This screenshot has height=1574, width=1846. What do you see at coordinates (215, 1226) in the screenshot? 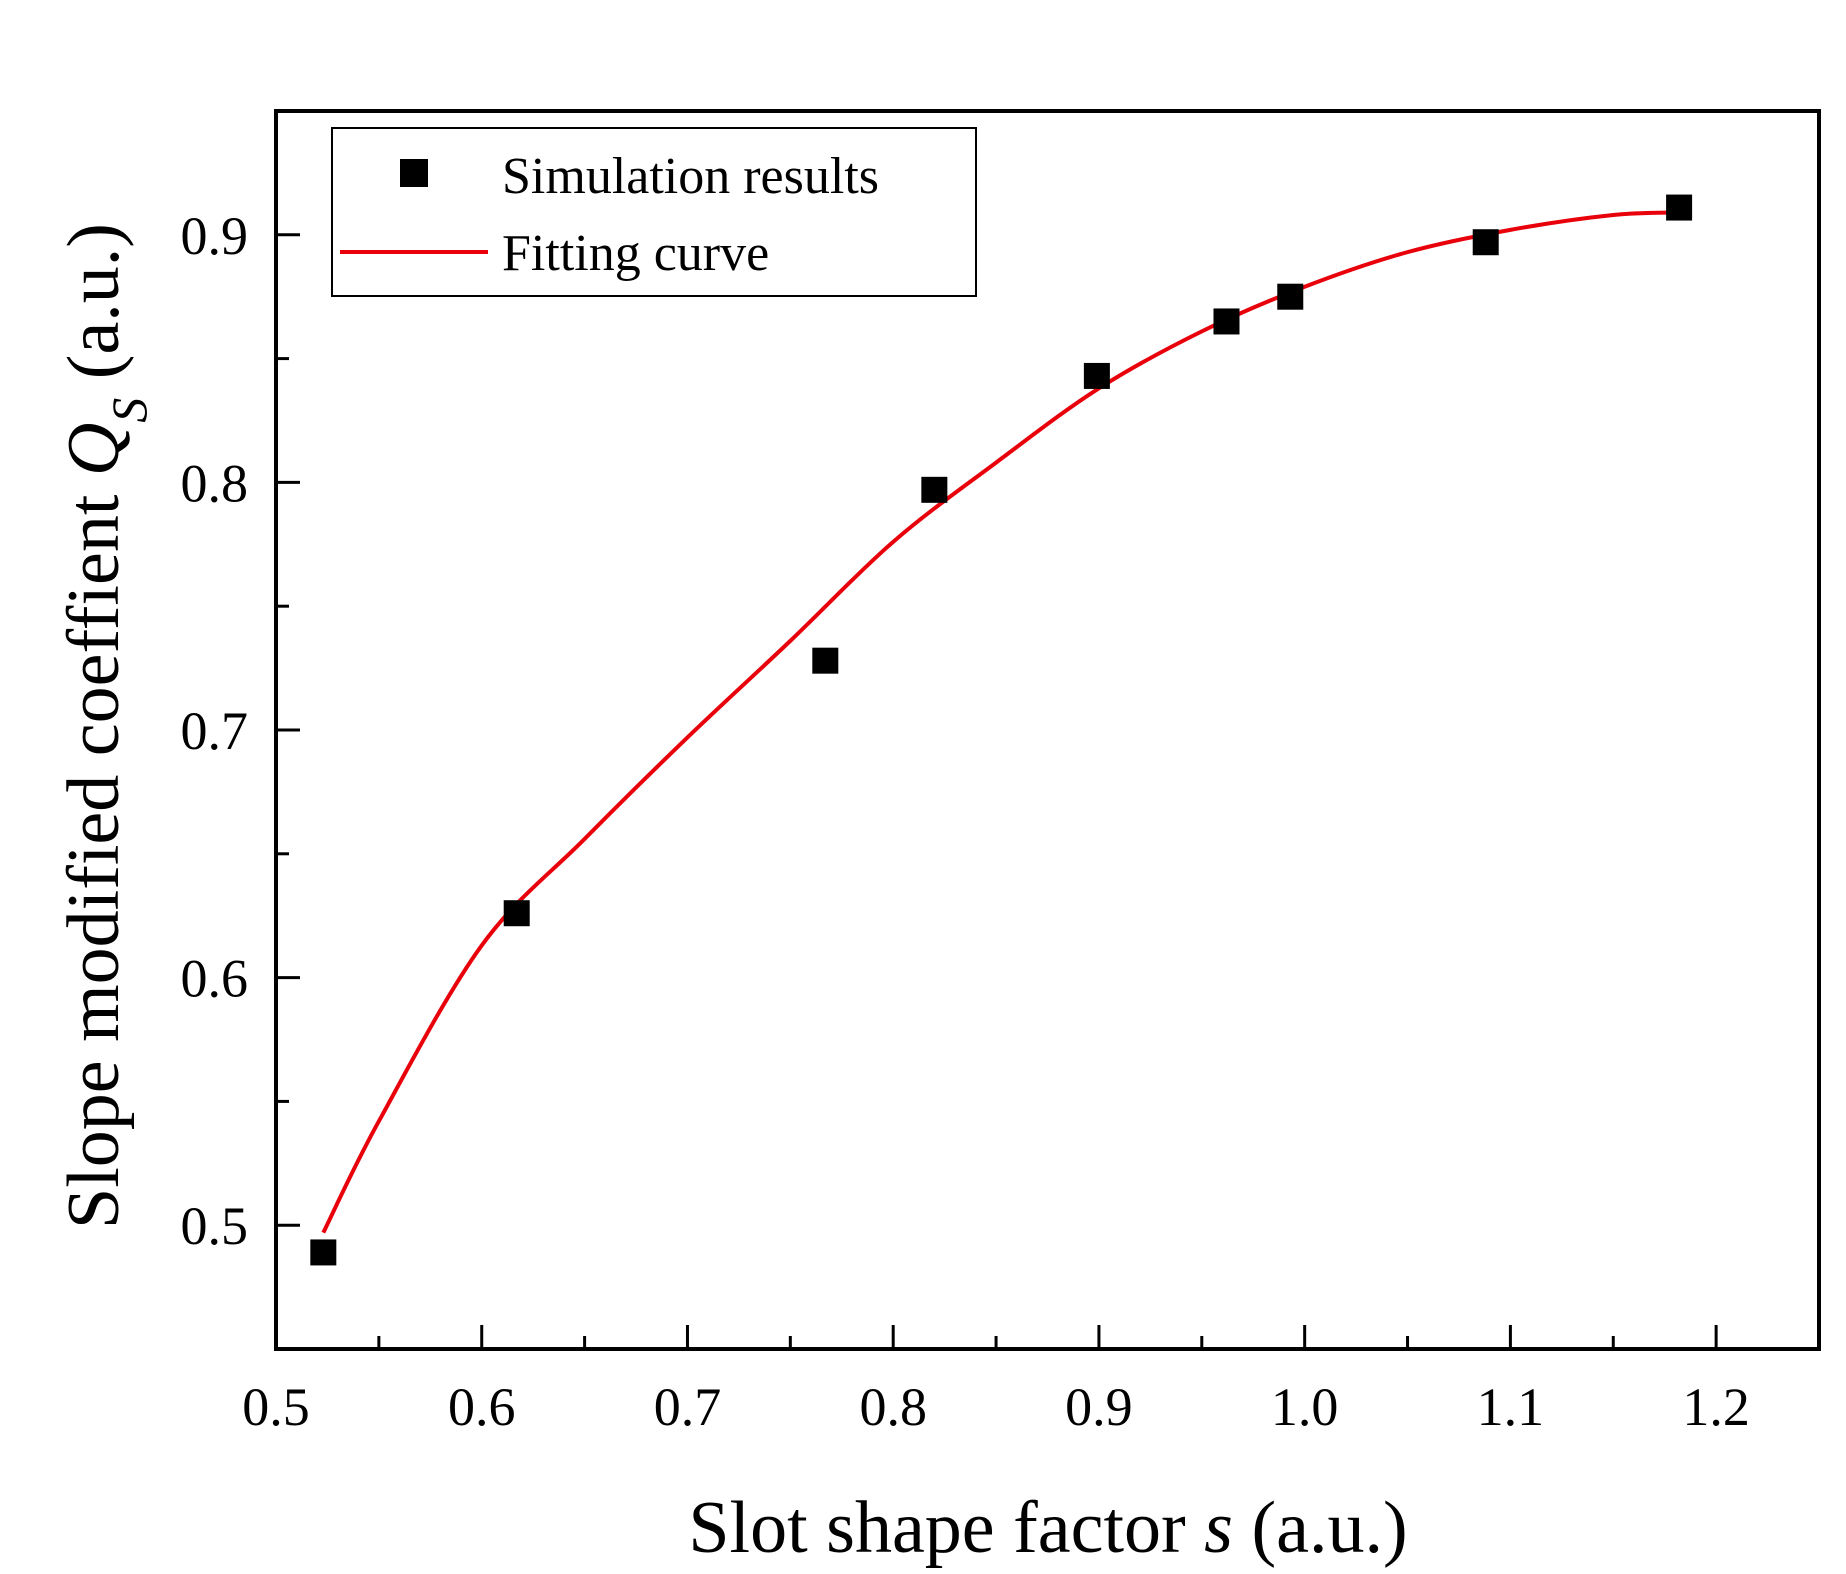
I see `y-tick-label: 0.5` at bounding box center [215, 1226].